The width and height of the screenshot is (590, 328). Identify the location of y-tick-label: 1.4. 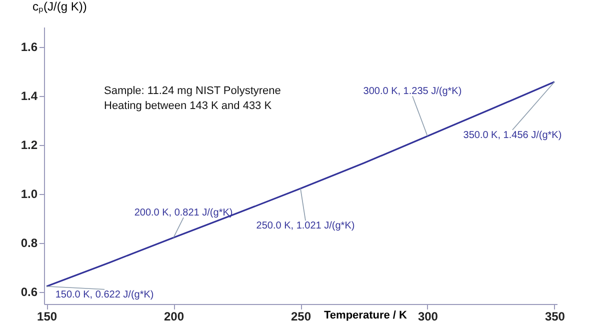
(29, 96).